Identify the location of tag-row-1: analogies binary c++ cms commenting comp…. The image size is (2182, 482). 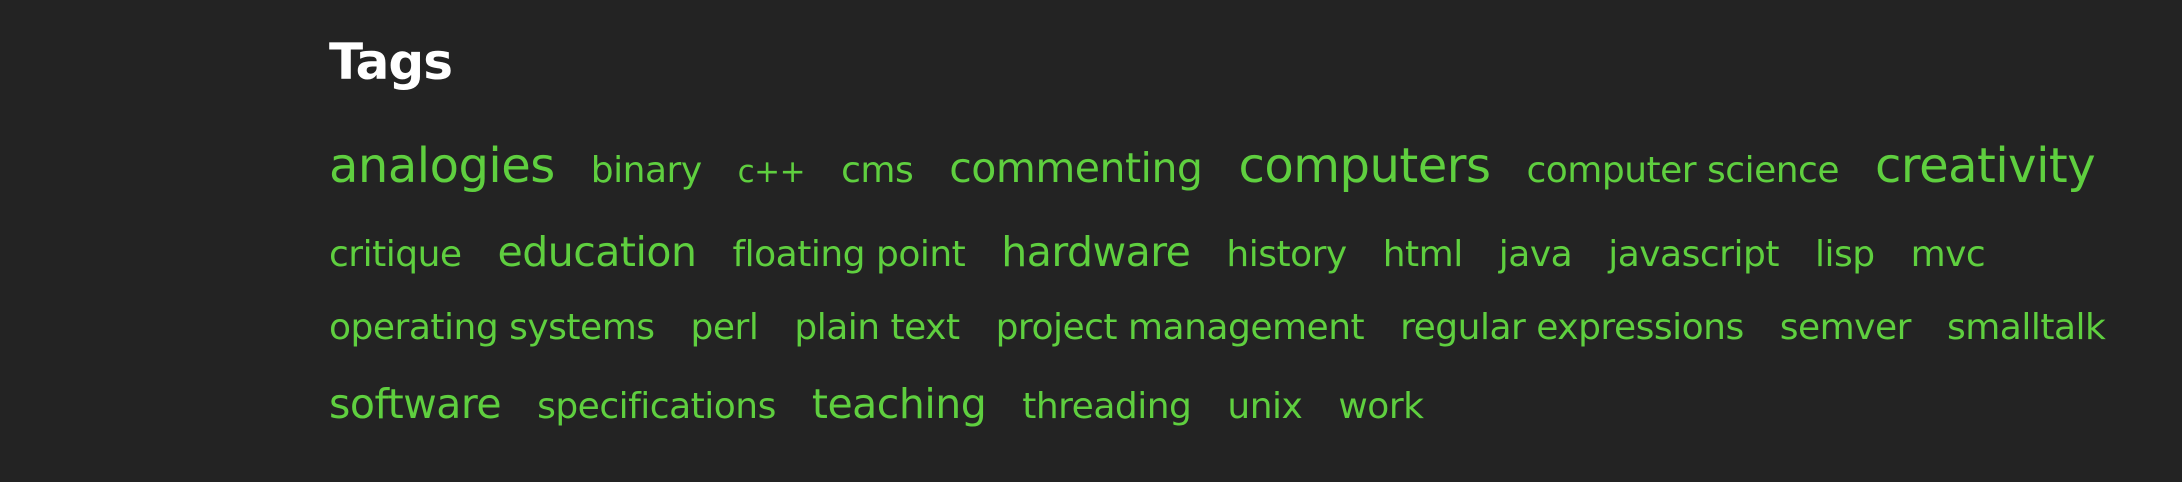
(1230, 166).